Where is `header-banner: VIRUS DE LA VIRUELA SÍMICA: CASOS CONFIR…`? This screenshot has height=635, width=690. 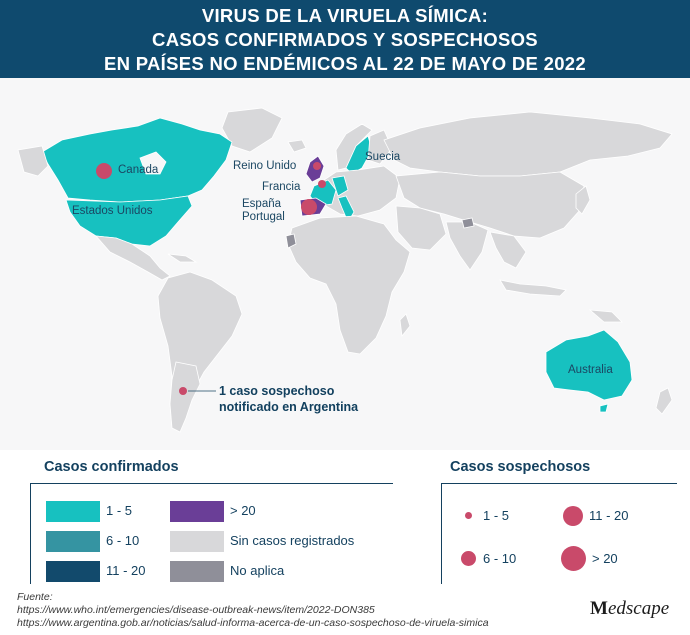
header-banner: VIRUS DE LA VIRUELA SÍMICA: CASOS CONFIR… is located at coordinates (345, 39).